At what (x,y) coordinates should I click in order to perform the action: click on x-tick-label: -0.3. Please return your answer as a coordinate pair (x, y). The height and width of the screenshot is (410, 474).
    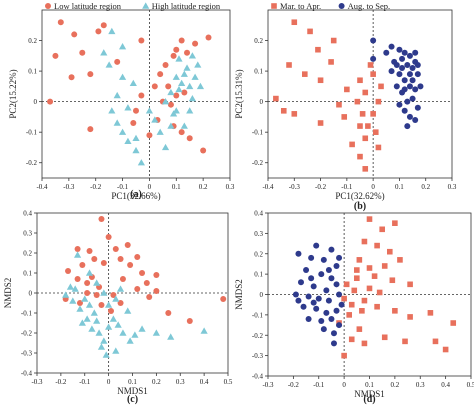
    Looking at the image, I should click on (69, 187).